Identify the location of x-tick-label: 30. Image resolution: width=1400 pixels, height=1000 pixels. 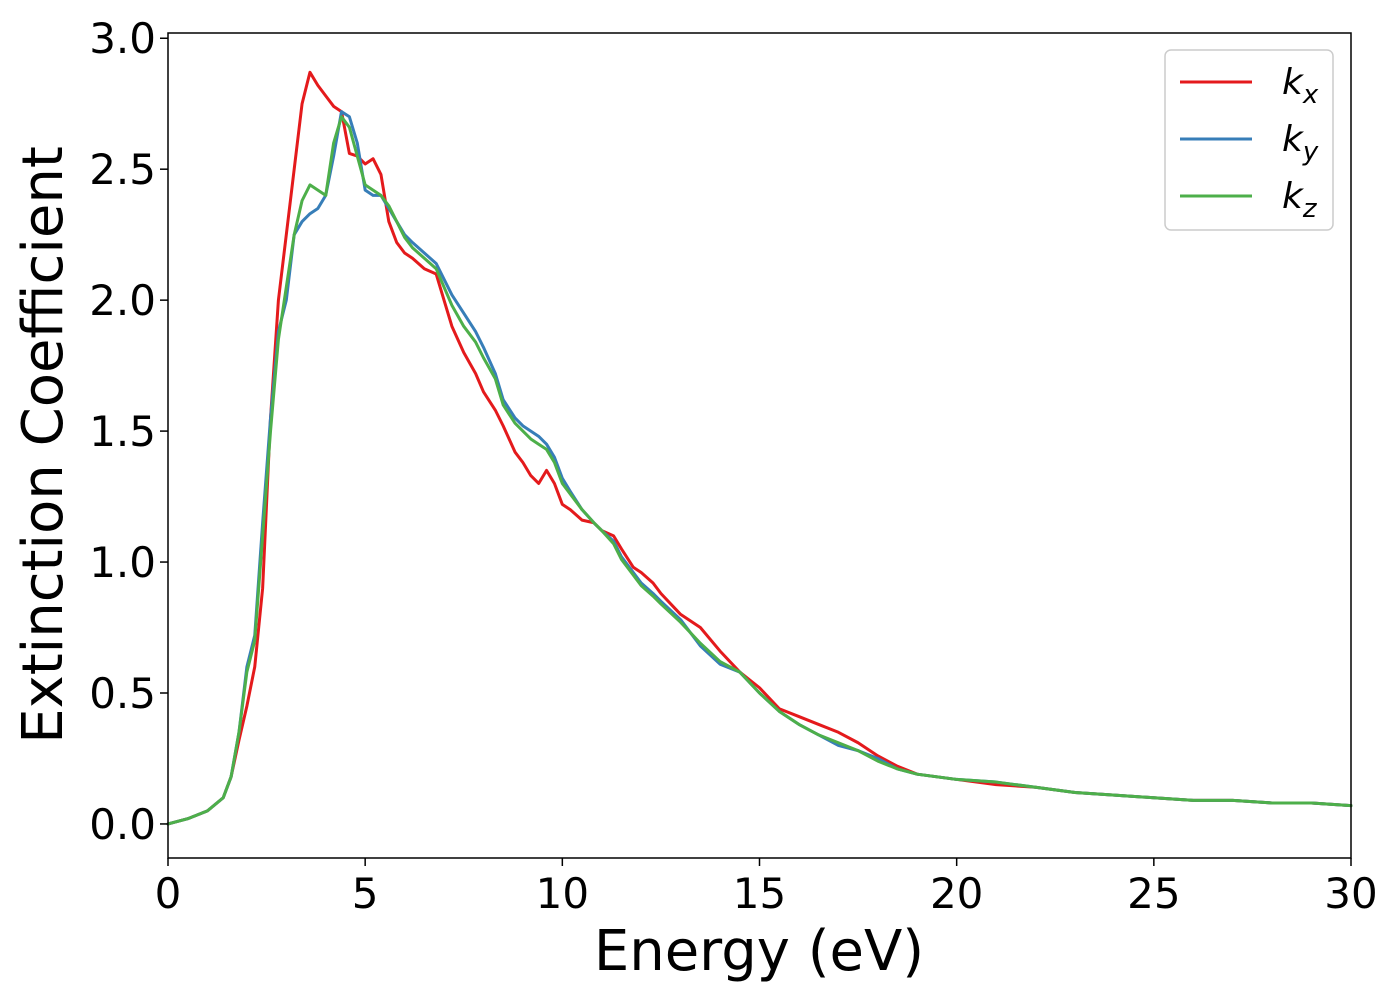
(1350, 893).